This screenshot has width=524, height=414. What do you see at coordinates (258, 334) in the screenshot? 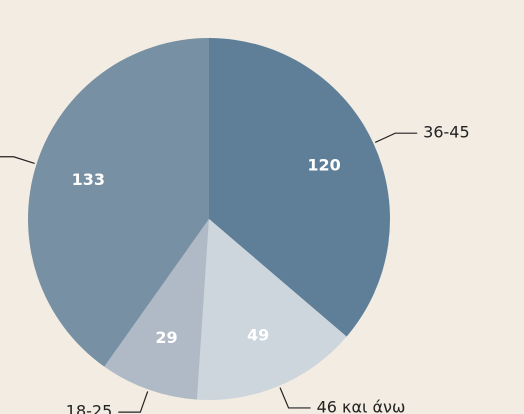
I see `value-label: 49` at bounding box center [258, 334].